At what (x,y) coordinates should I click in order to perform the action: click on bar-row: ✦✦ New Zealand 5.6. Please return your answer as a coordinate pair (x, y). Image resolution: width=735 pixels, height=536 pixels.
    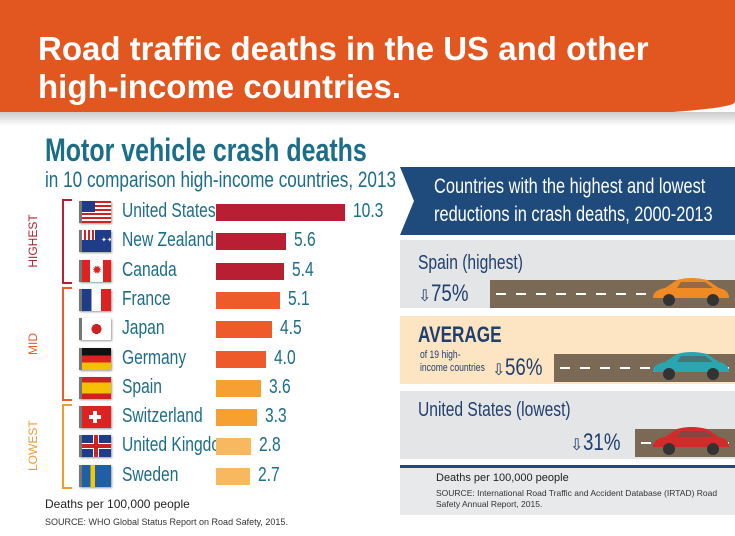
    Looking at the image, I should click on (195, 241).